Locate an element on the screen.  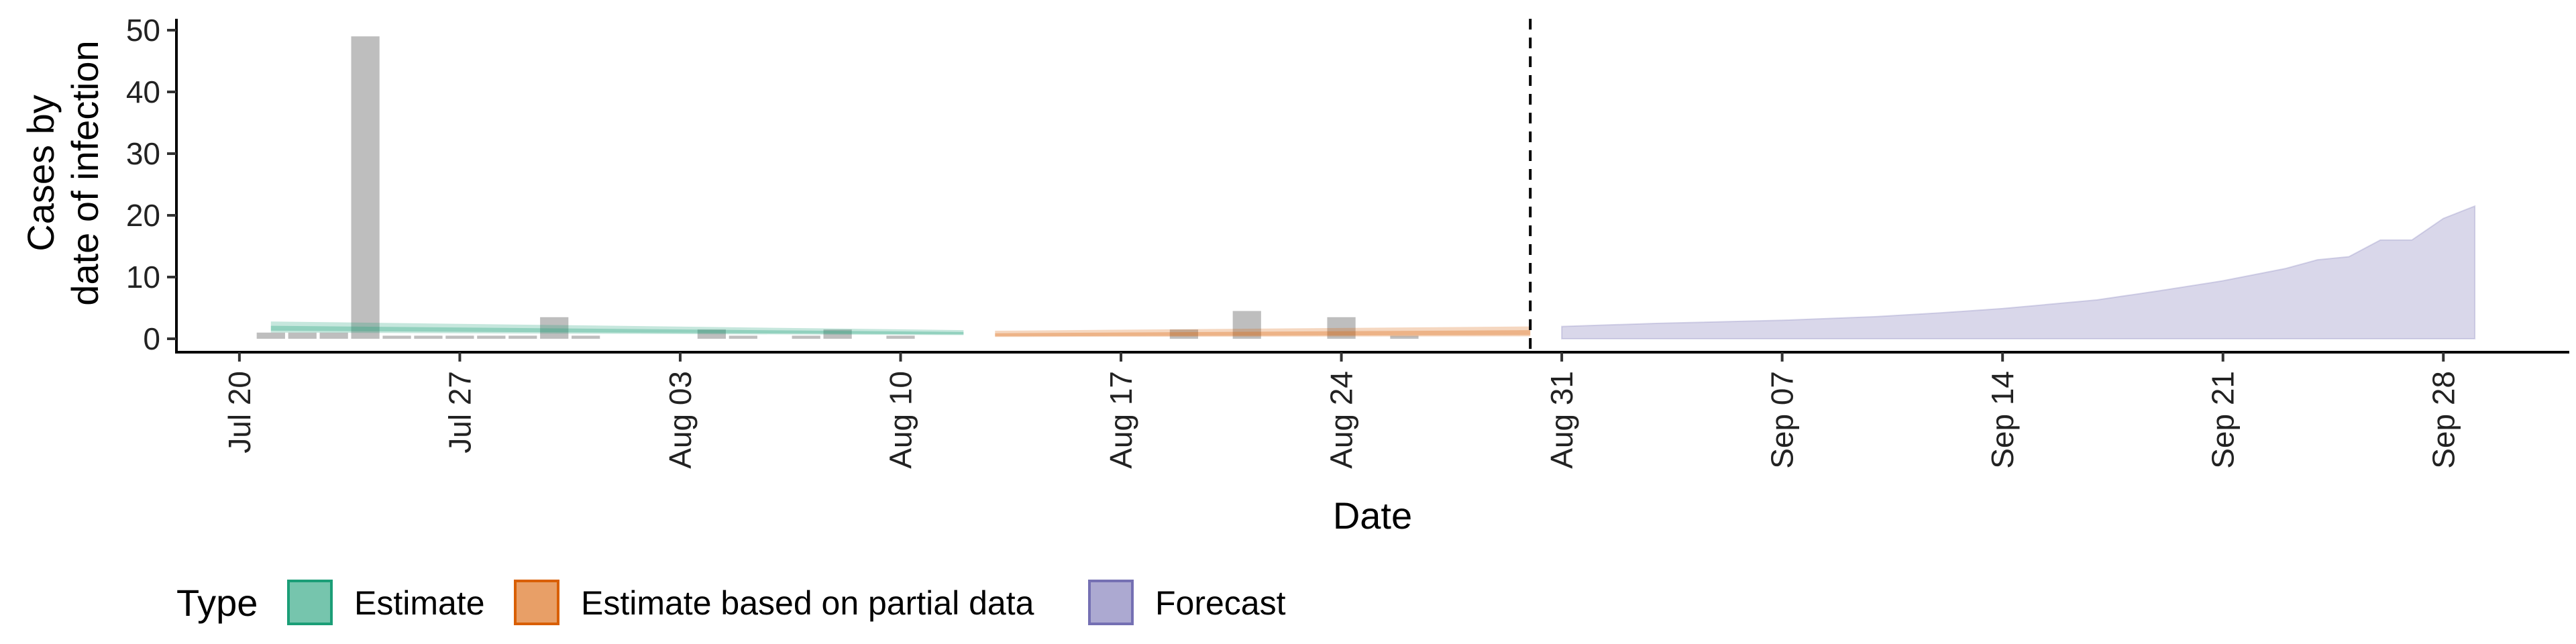
x-tick-label: Aug 31 is located at coordinates (1561, 420).